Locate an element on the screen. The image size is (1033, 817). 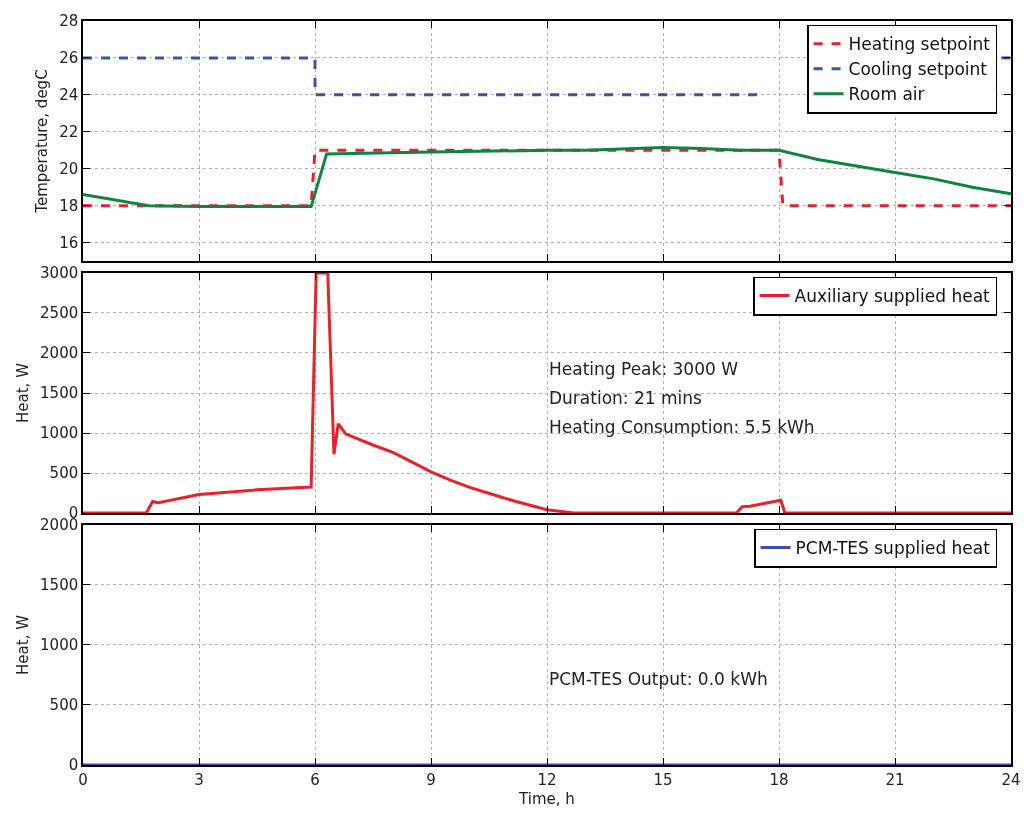
x-tick-label: 18 is located at coordinates (779, 779).